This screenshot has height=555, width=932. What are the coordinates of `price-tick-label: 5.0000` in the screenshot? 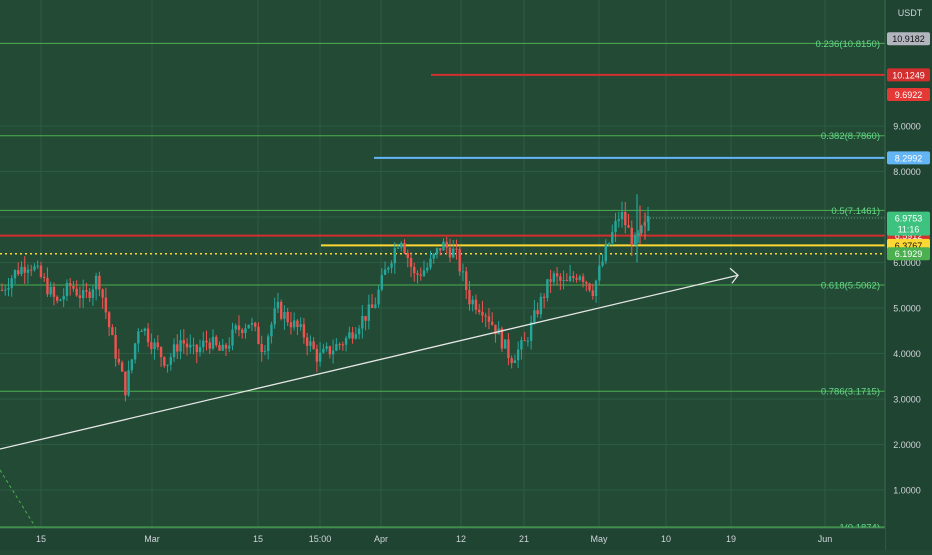 It's located at (907, 309).